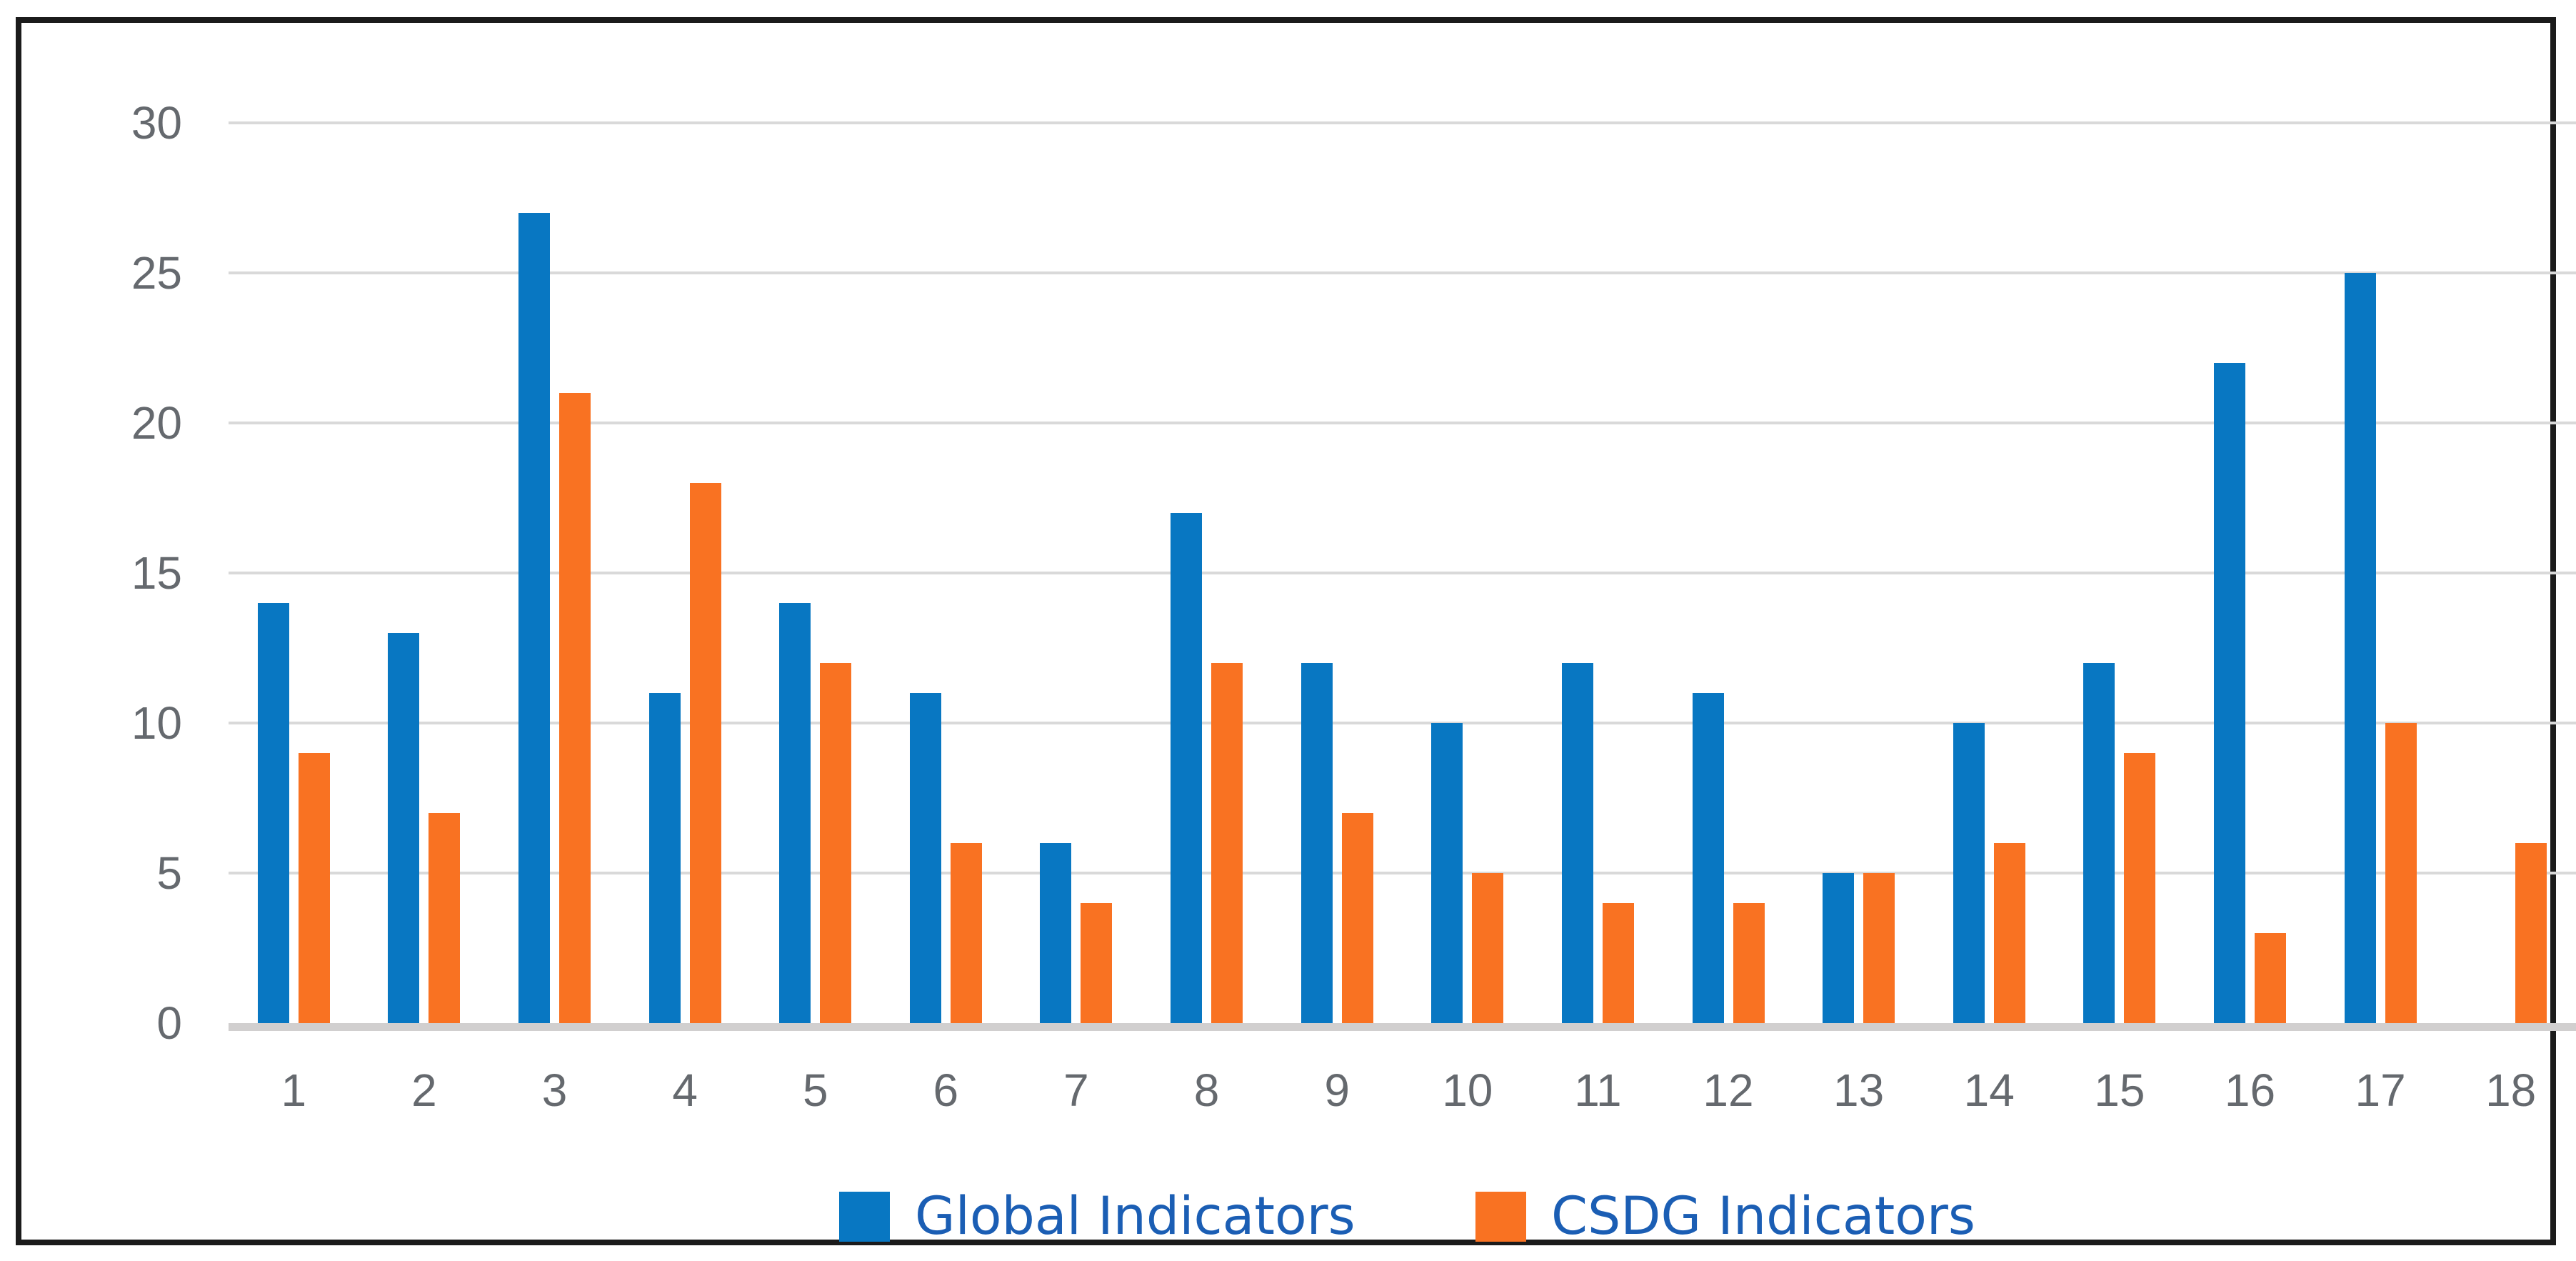 The width and height of the screenshot is (2576, 1261). Describe the element at coordinates (1763, 1216) in the screenshot. I see `legend-label-csdg-indicators: CSDG Indicators` at that location.